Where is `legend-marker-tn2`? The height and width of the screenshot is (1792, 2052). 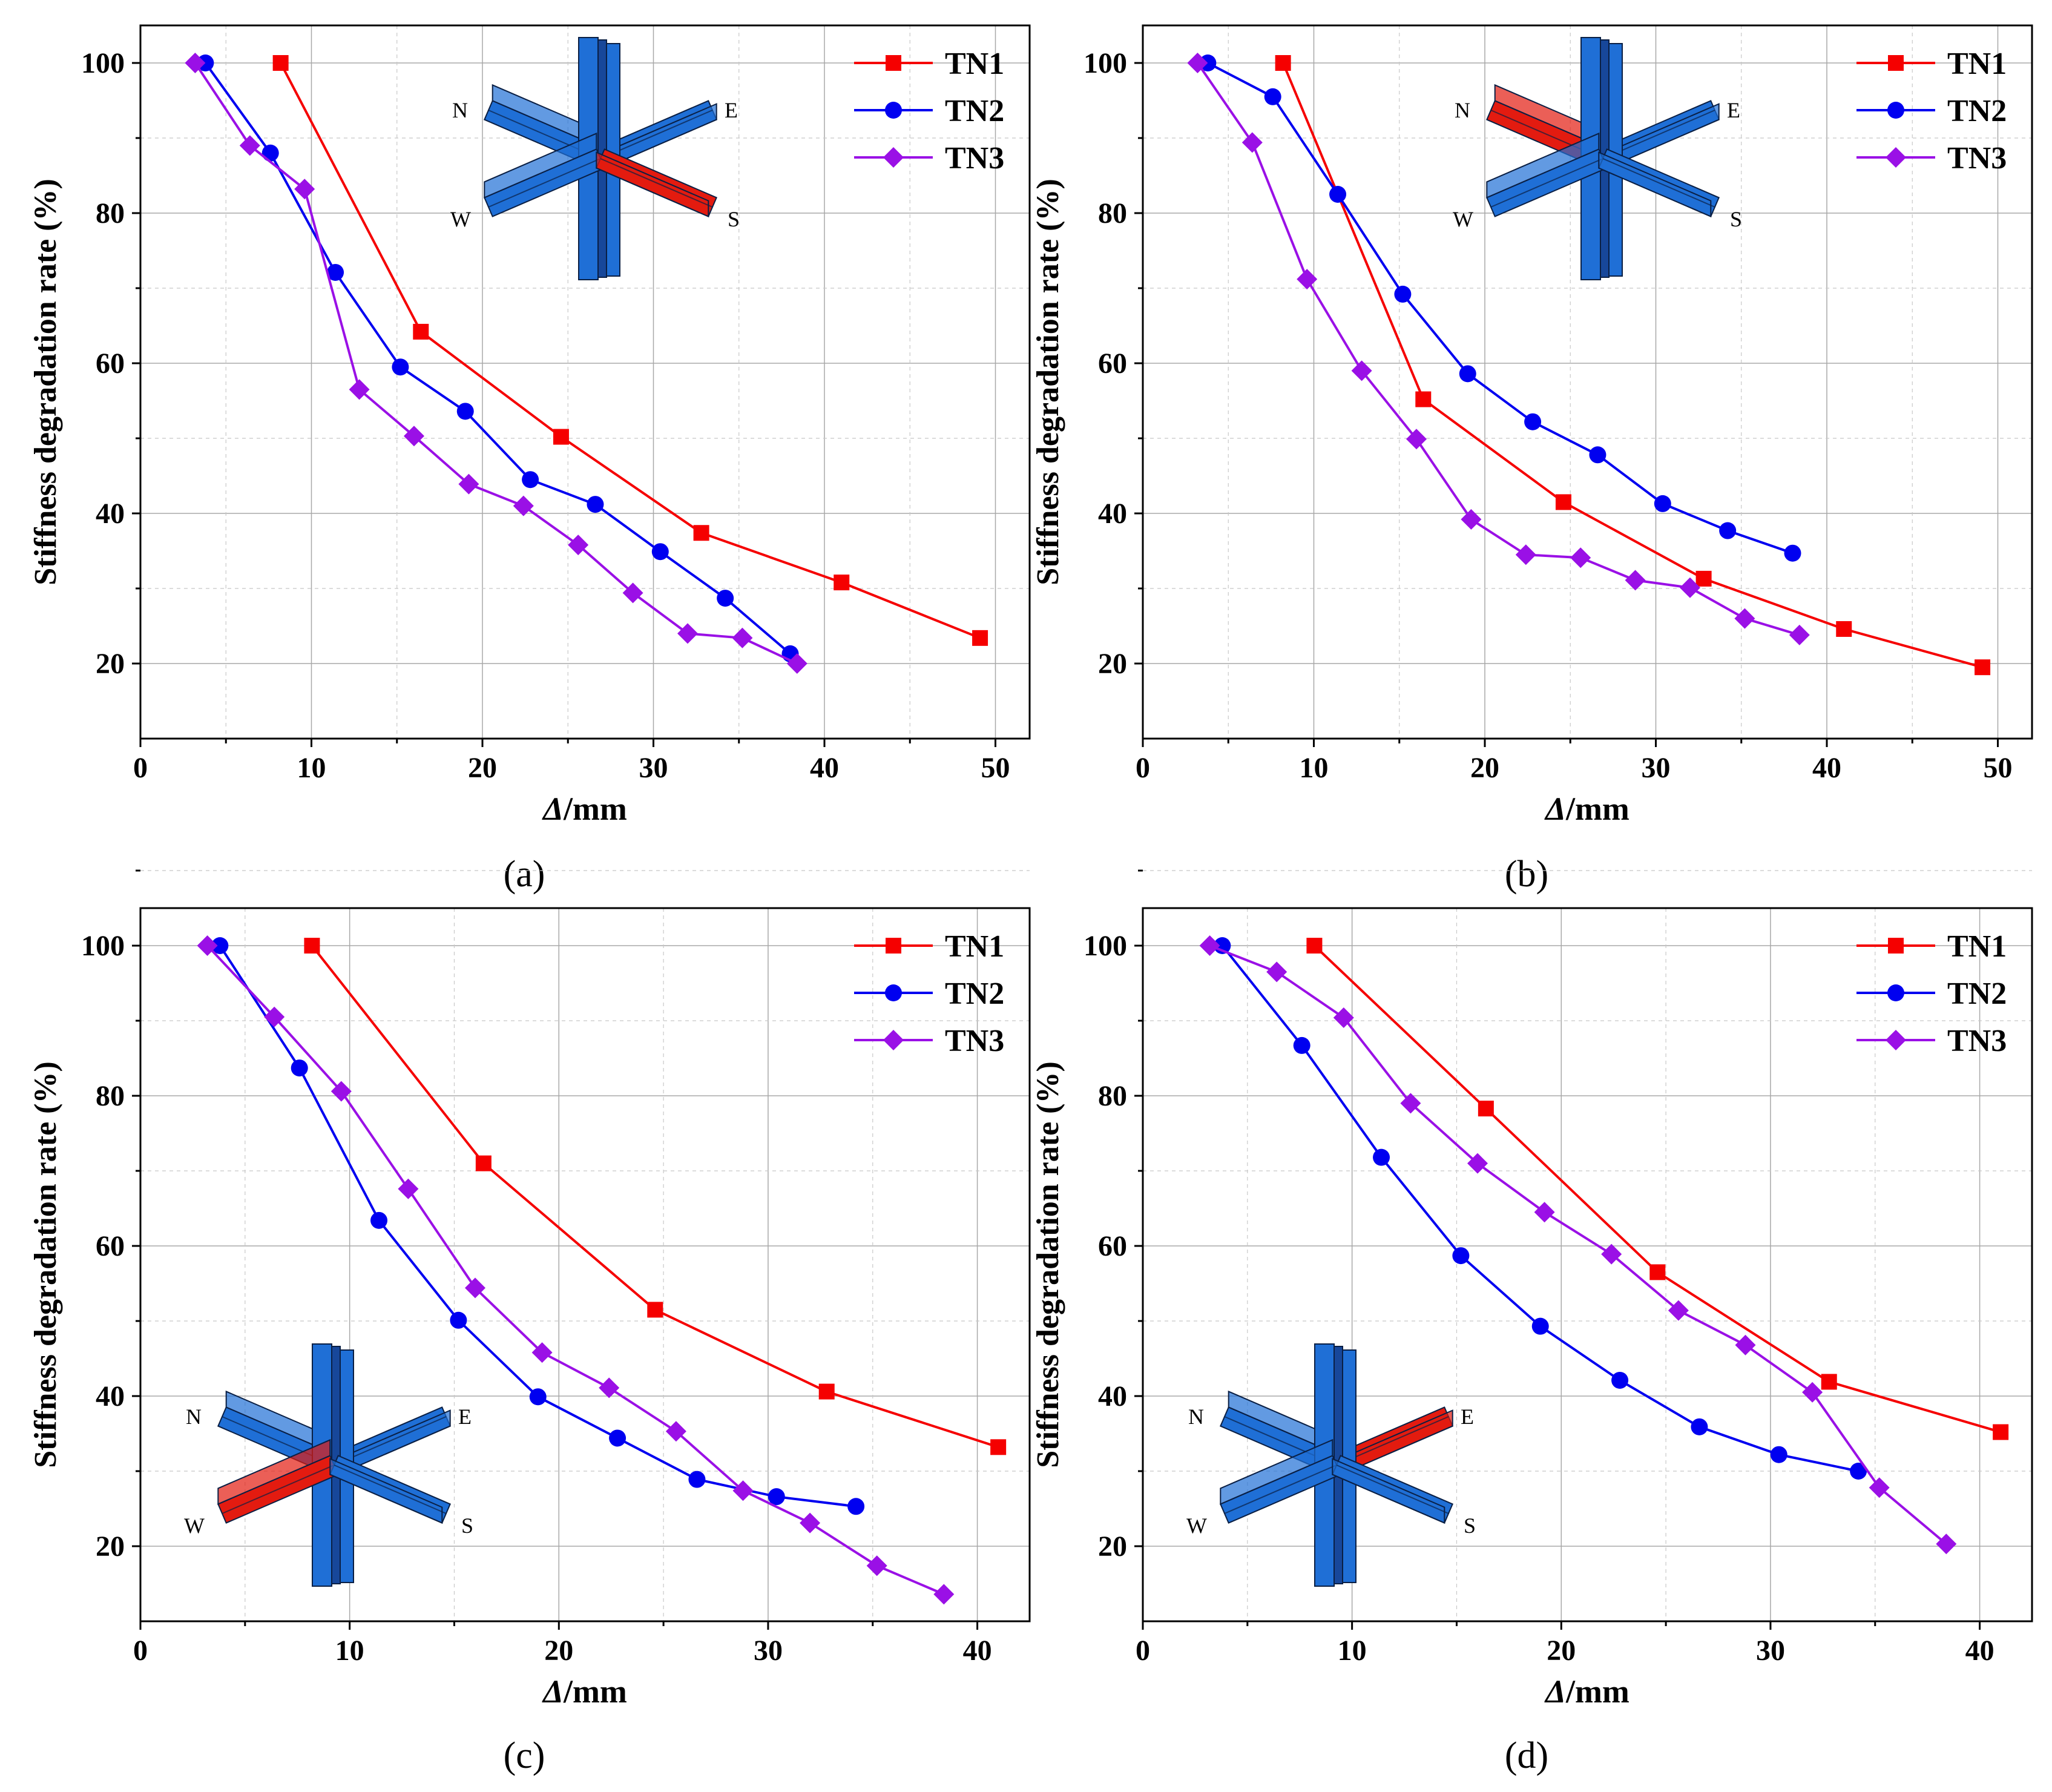
legend-marker-tn2 is located at coordinates (893, 110).